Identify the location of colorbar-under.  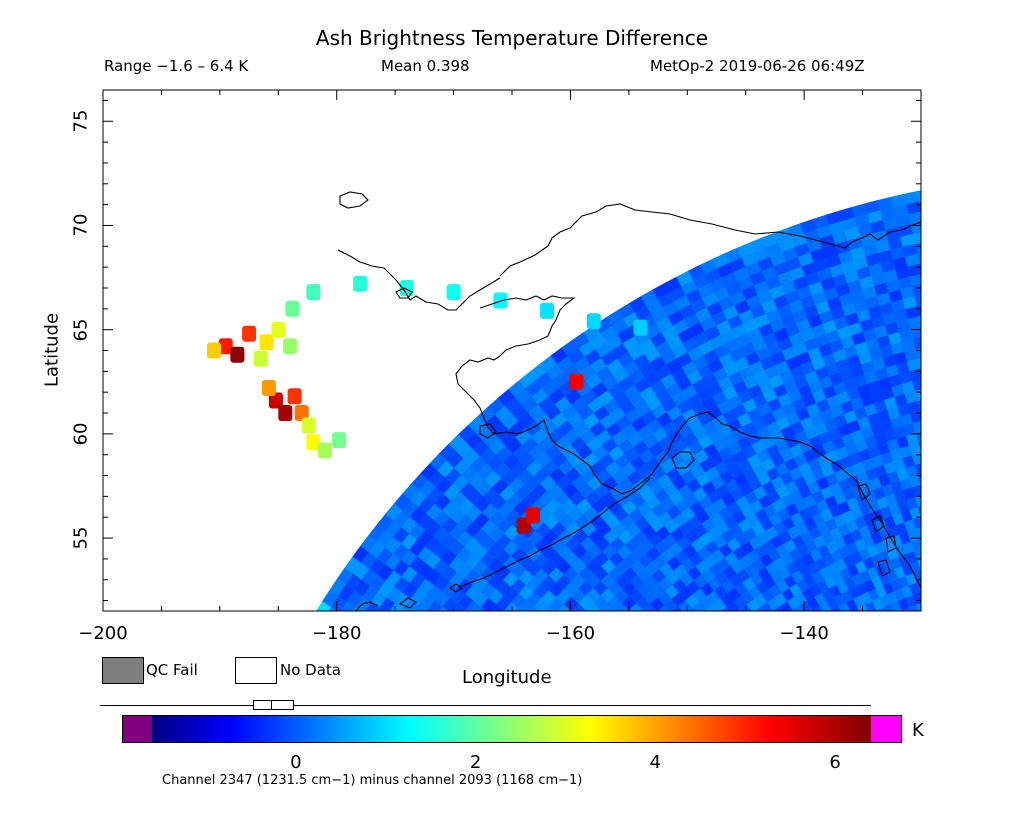
(137, 729).